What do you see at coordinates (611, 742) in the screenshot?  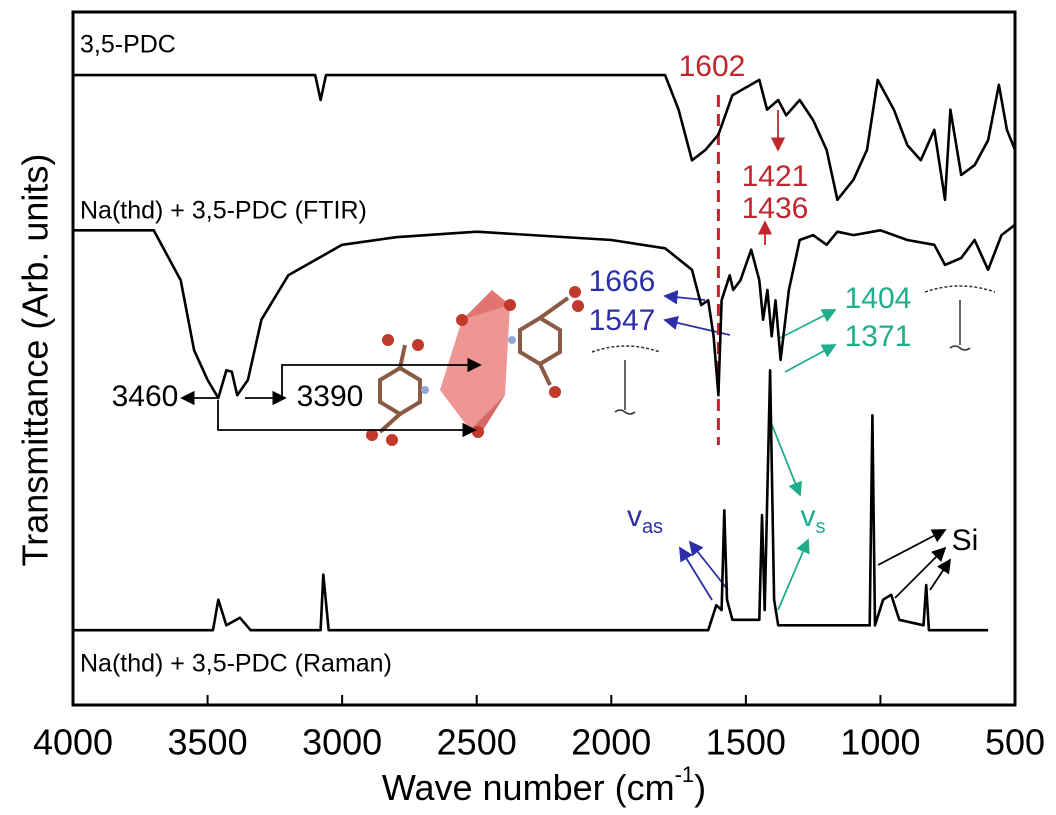 I see `x-tick-label: 2000` at bounding box center [611, 742].